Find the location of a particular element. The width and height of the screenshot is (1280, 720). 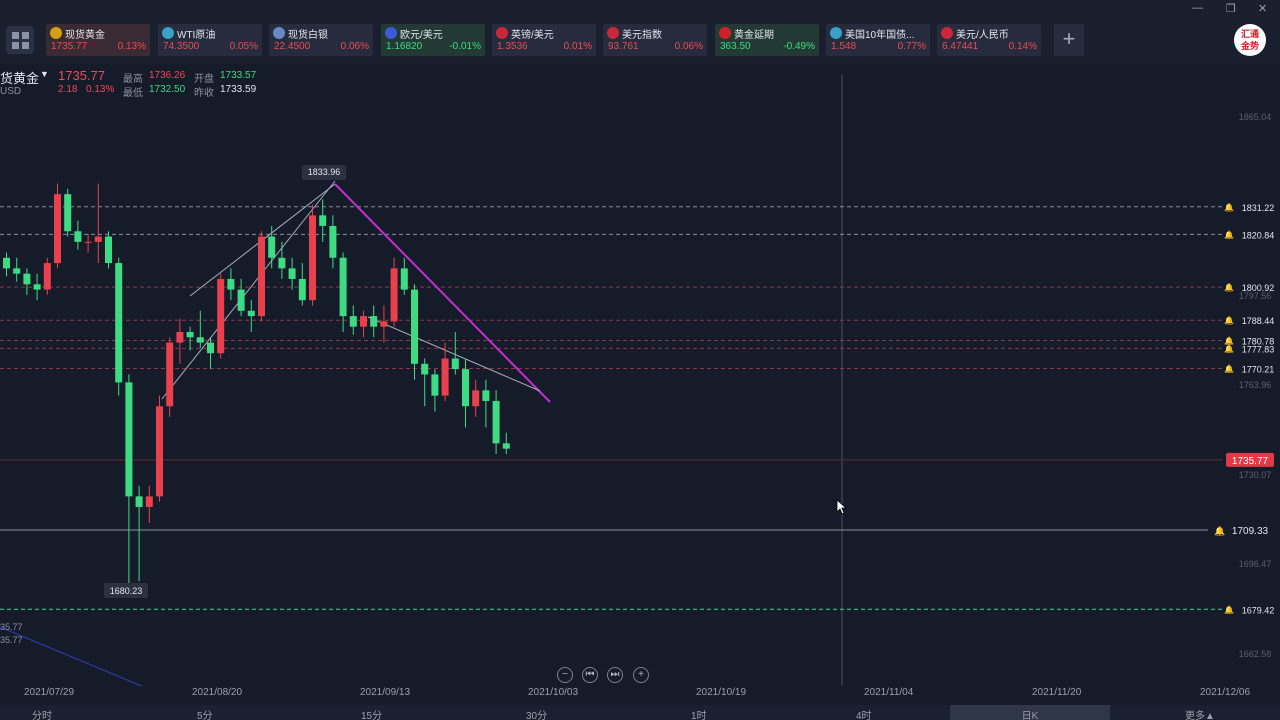

prev-close-label: 昨收 is located at coordinates (204, 93).